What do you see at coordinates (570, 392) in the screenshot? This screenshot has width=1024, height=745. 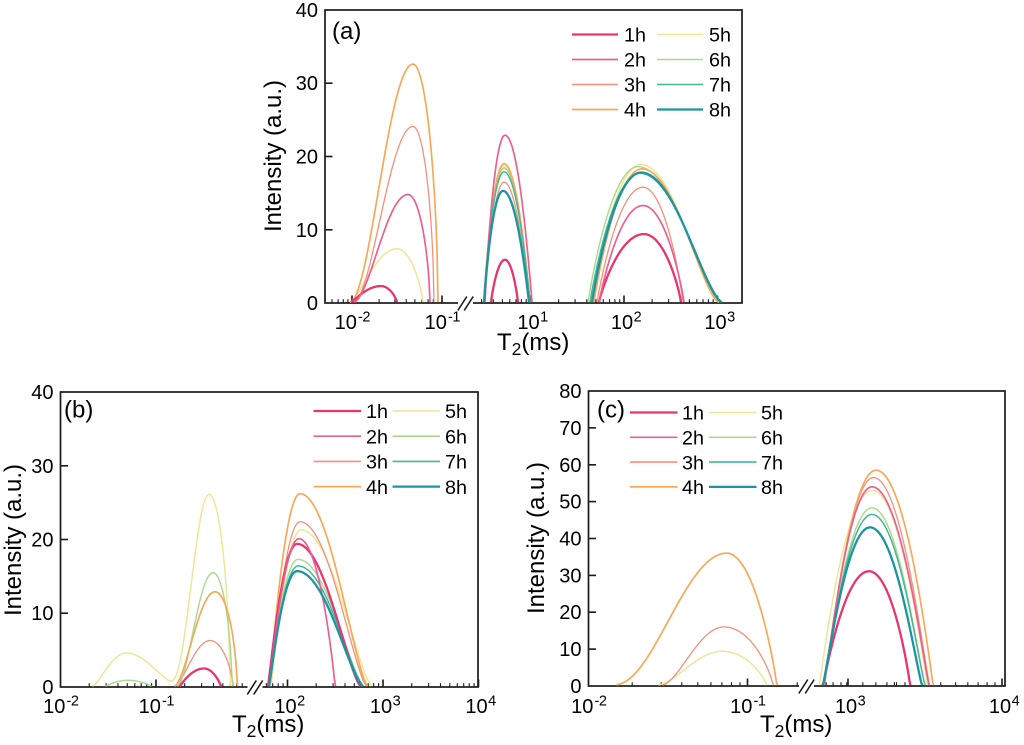 I see `svg-text: 80` at bounding box center [570, 392].